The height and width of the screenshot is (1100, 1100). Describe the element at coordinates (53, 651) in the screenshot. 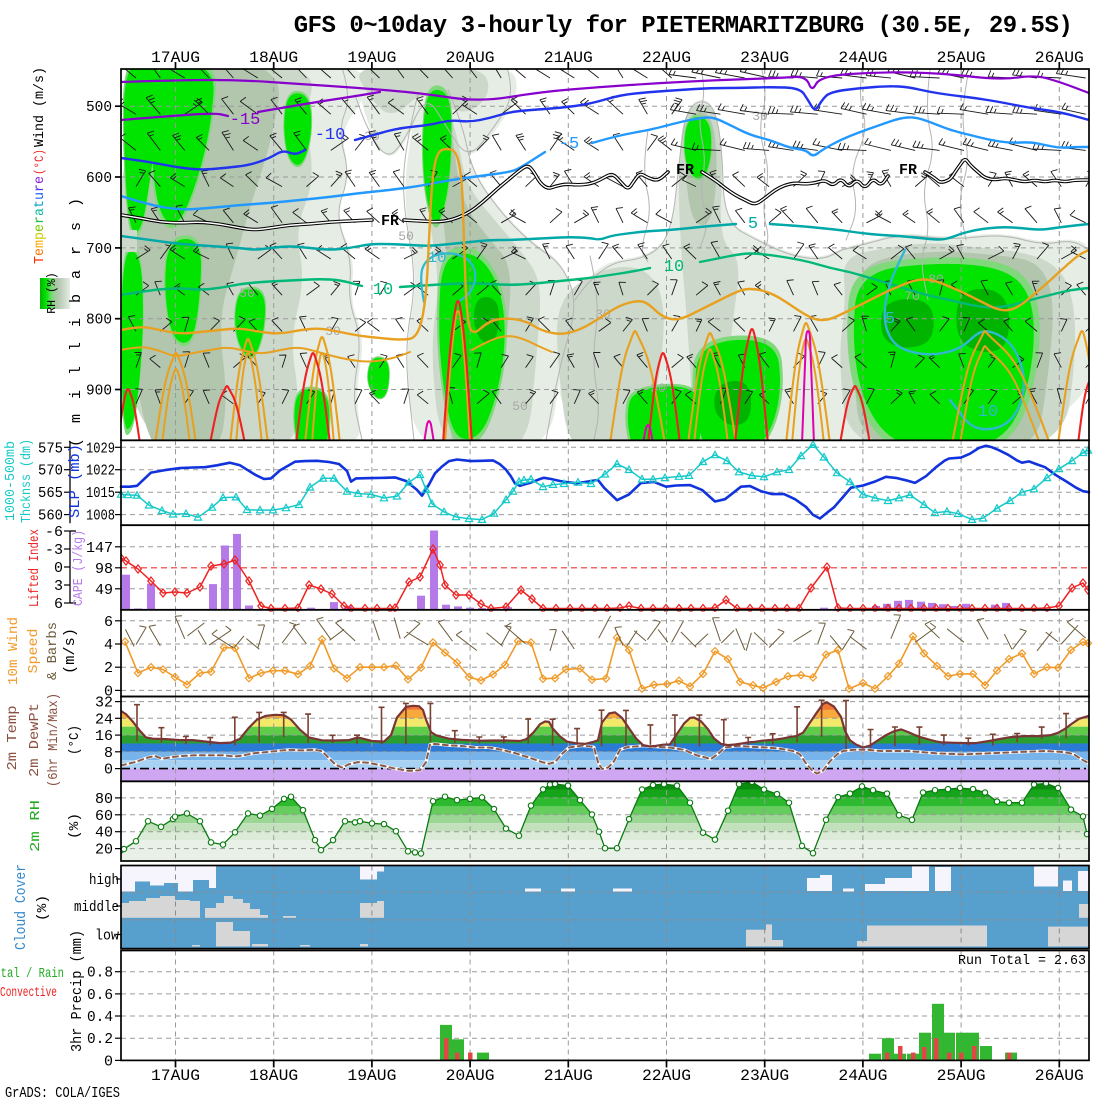

I see `svg-text: & Barbs` at that location.